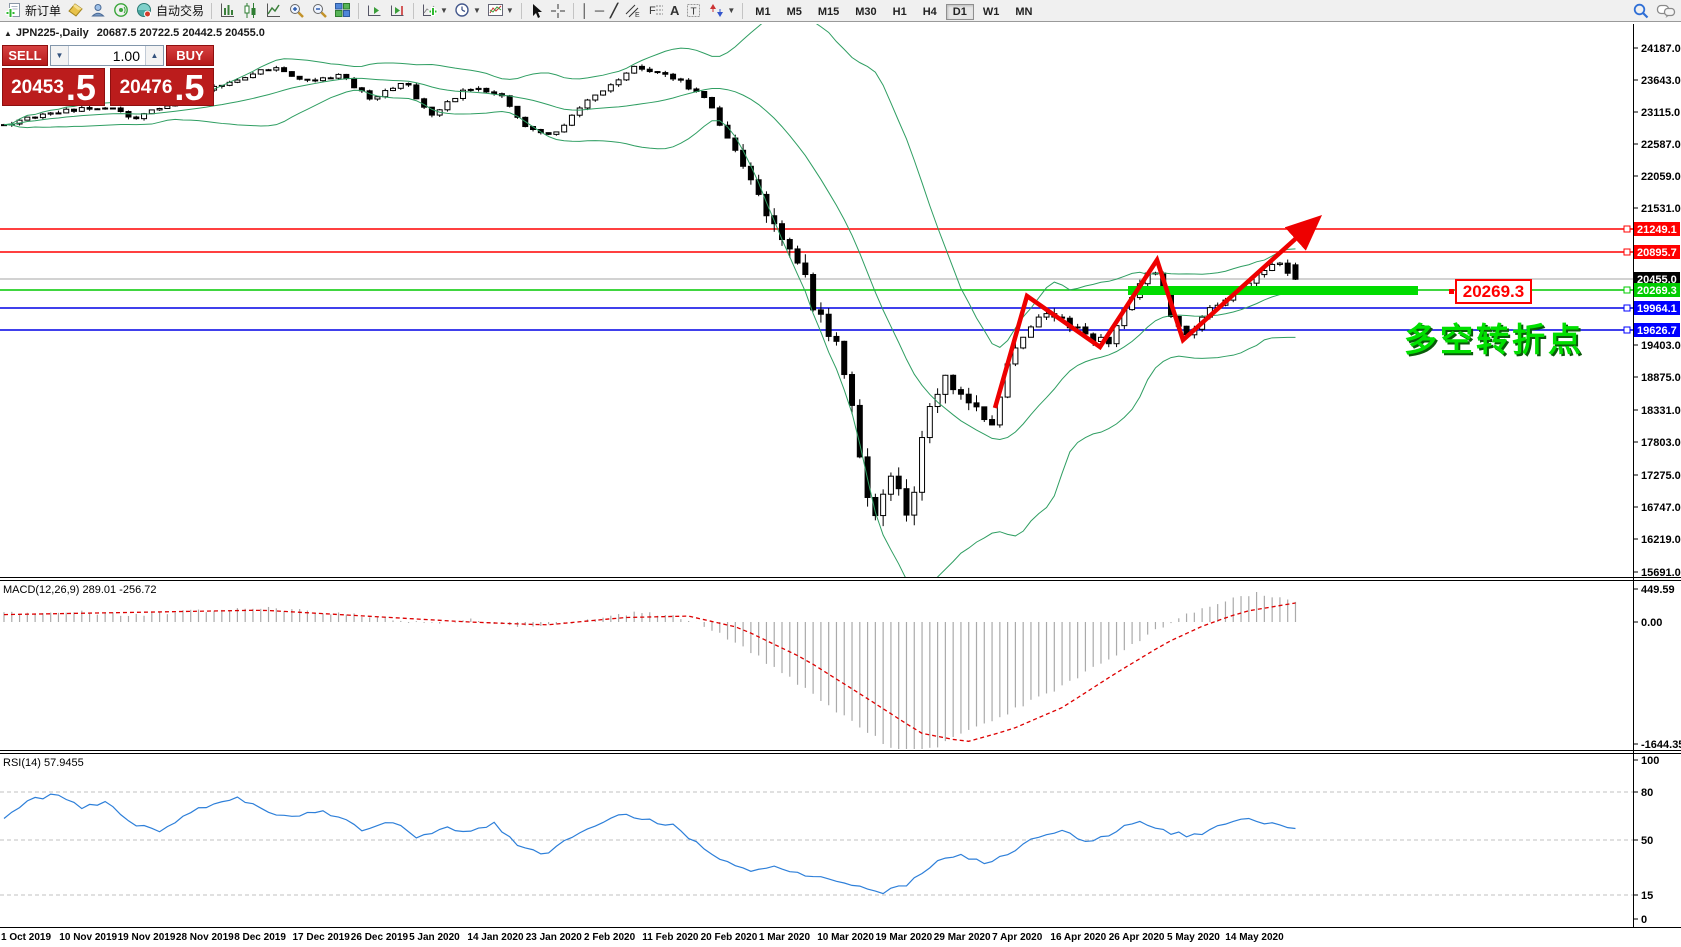  I want to click on new-order-label: 新订单, so click(43, 11).